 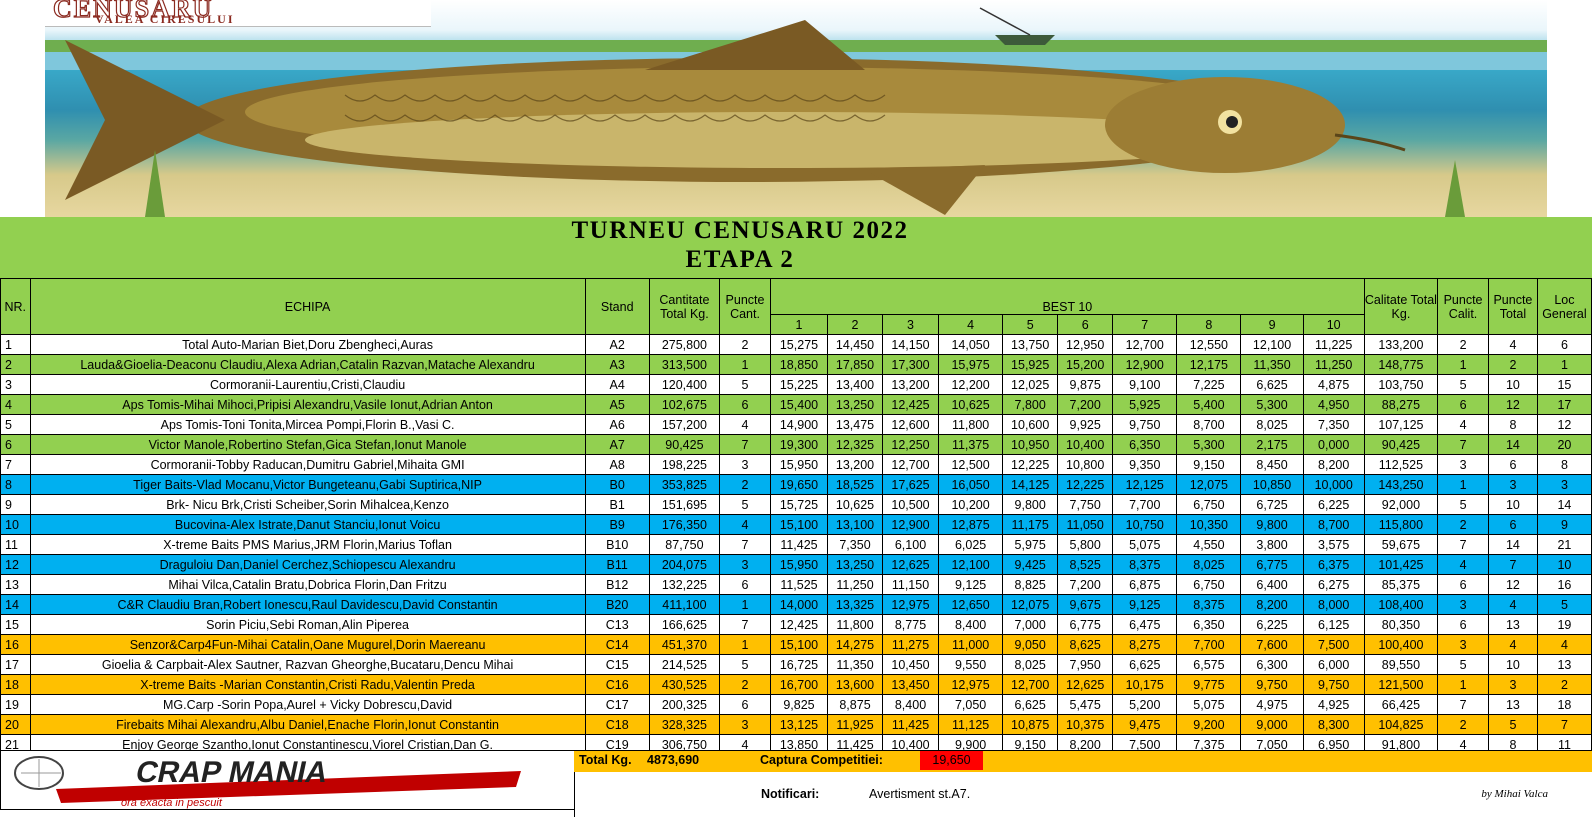 I want to click on cell-nr: 3, so click(x=15, y=384).